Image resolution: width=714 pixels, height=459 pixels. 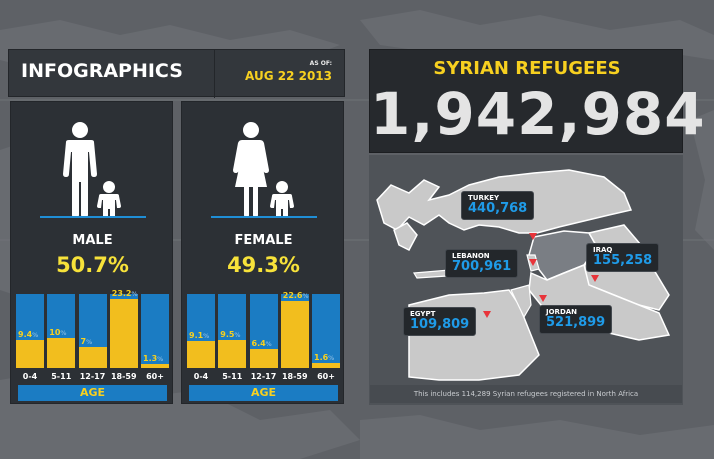 I want to click on female-bar-category-60+: 60+, so click(x=326, y=376).